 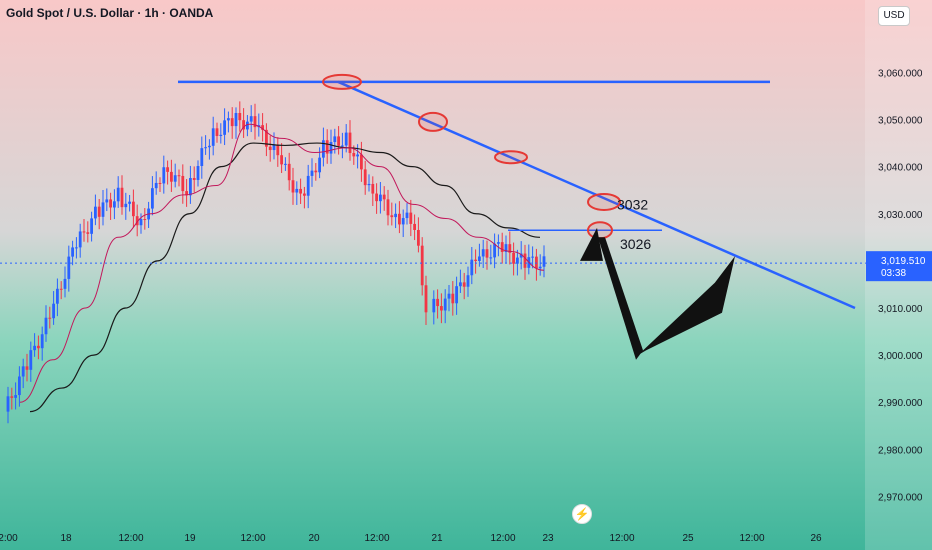 What do you see at coordinates (899, 266) in the screenshot?
I see `current-price-tag` at bounding box center [899, 266].